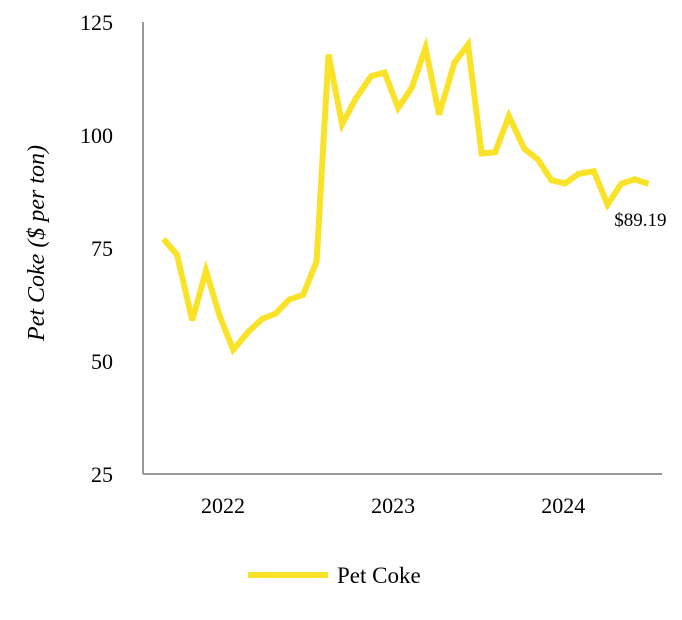  What do you see at coordinates (96, 22) in the screenshot?
I see `y-tick-label: 125` at bounding box center [96, 22].